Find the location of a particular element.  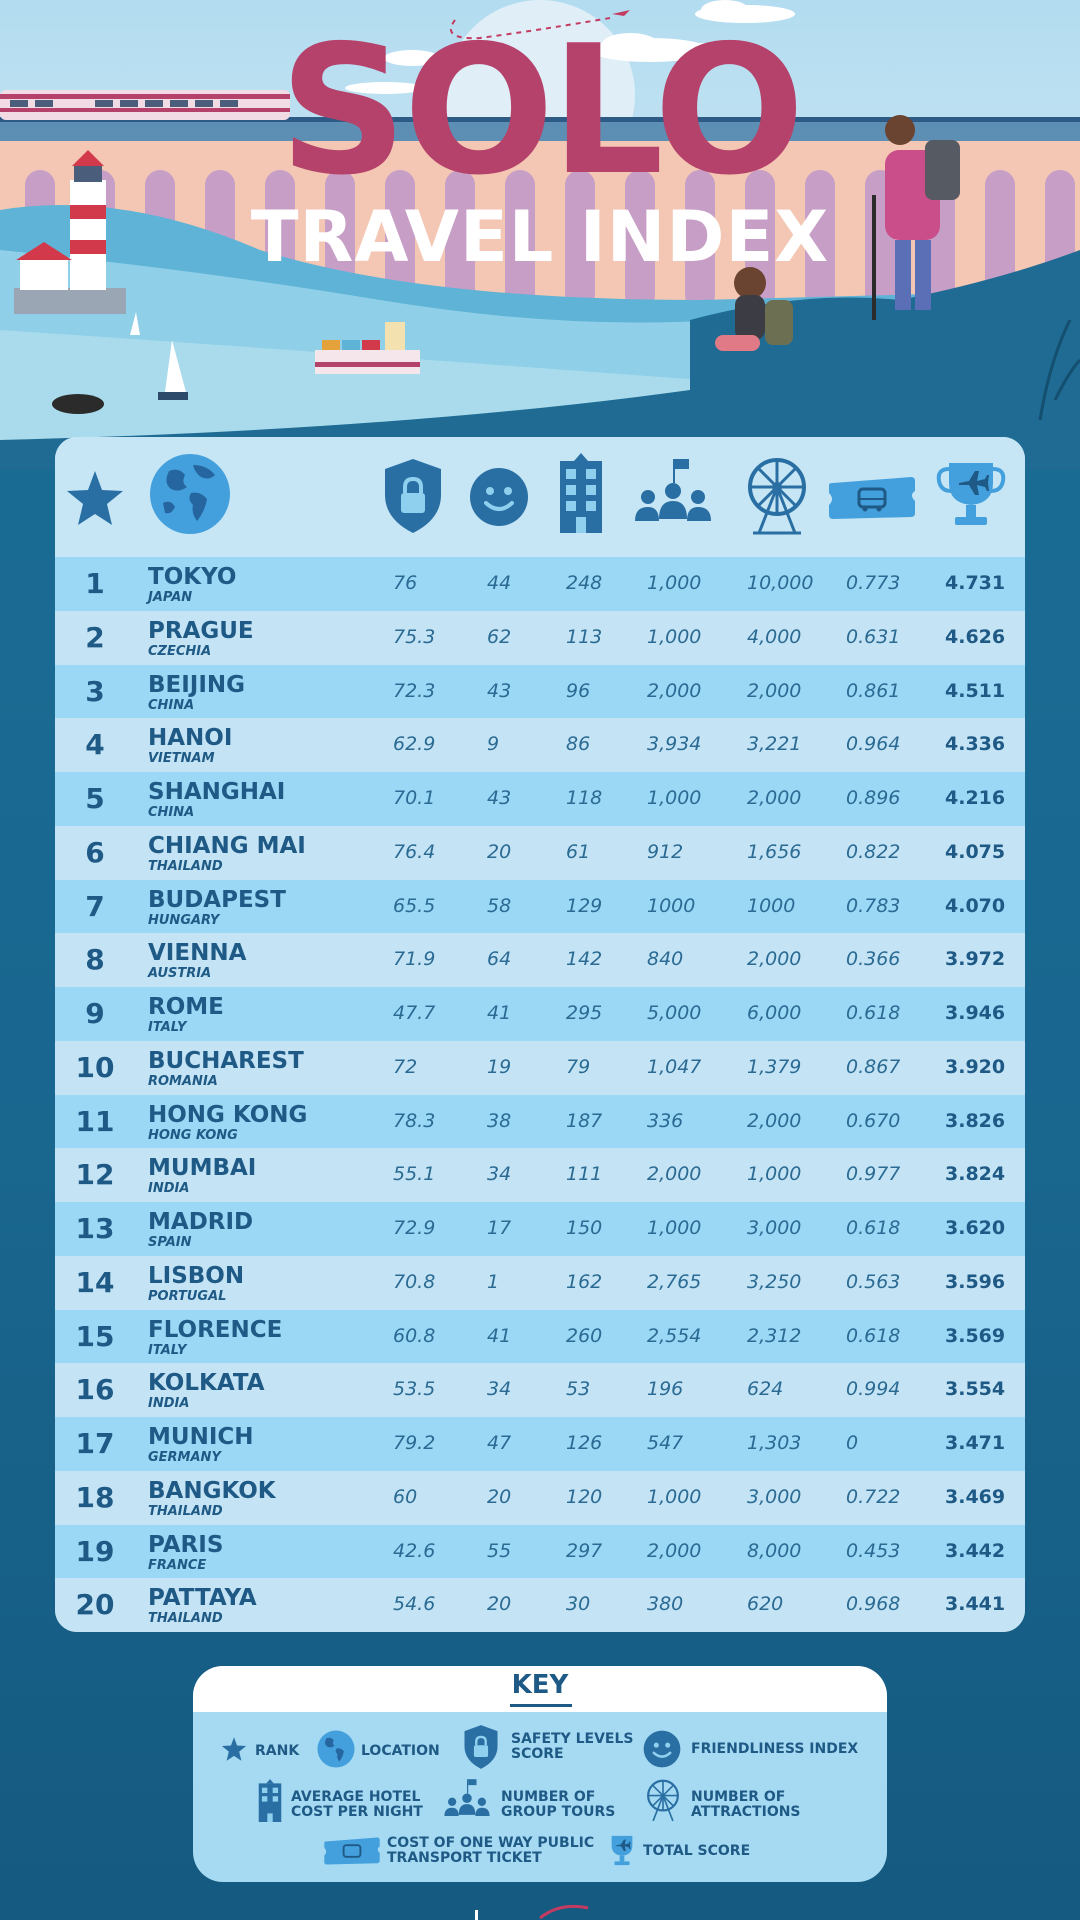

star-icon is located at coordinates (95, 498).